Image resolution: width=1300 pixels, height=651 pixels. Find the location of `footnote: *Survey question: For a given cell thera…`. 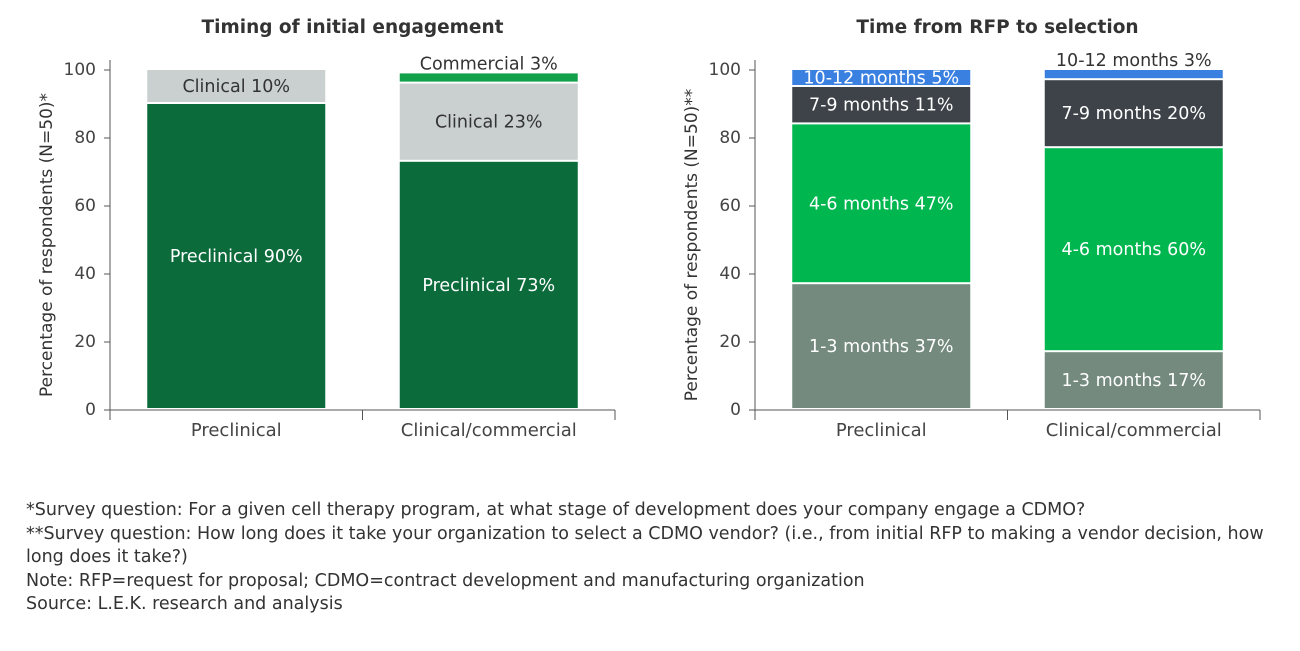

footnote: *Survey question: For a given cell thera… is located at coordinates (556, 510).